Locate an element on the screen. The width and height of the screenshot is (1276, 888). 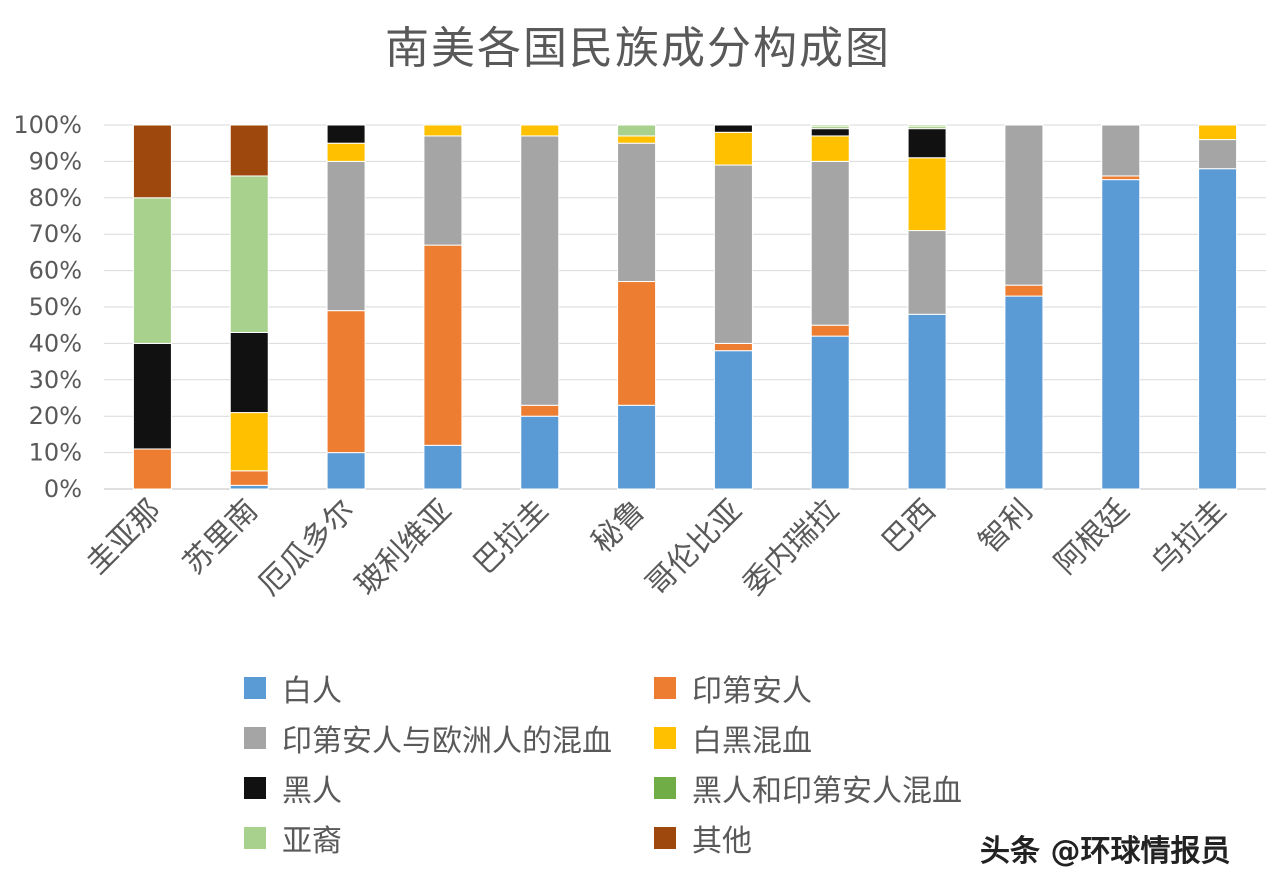
y-tick-label: 10% is located at coordinates (55, 453).